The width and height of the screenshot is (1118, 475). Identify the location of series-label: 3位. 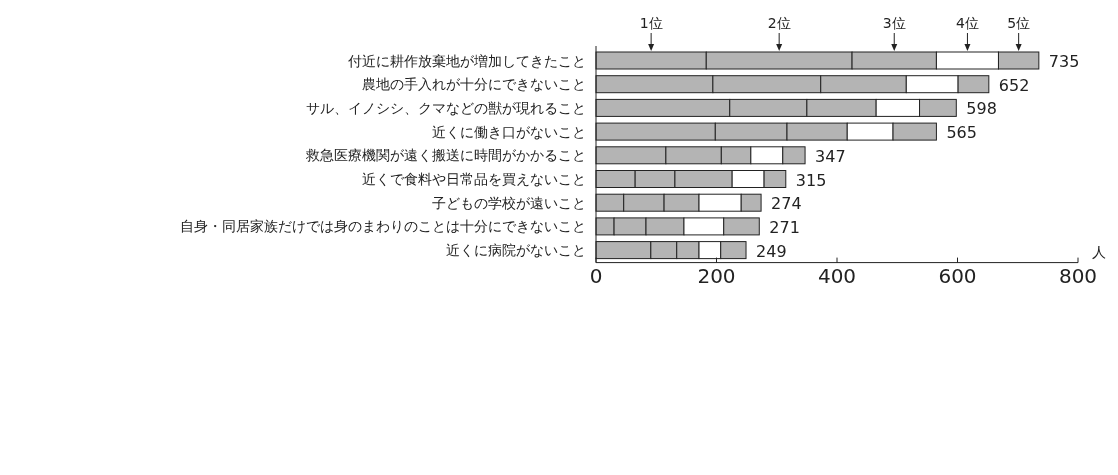
(894, 23).